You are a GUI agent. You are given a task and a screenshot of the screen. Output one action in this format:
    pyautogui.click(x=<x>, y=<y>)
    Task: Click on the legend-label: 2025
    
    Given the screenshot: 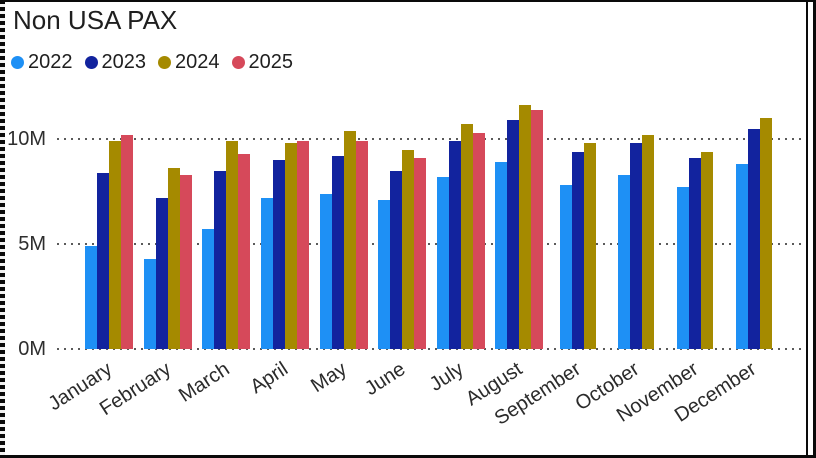 What is the action you would take?
    pyautogui.click(x=271, y=61)
    